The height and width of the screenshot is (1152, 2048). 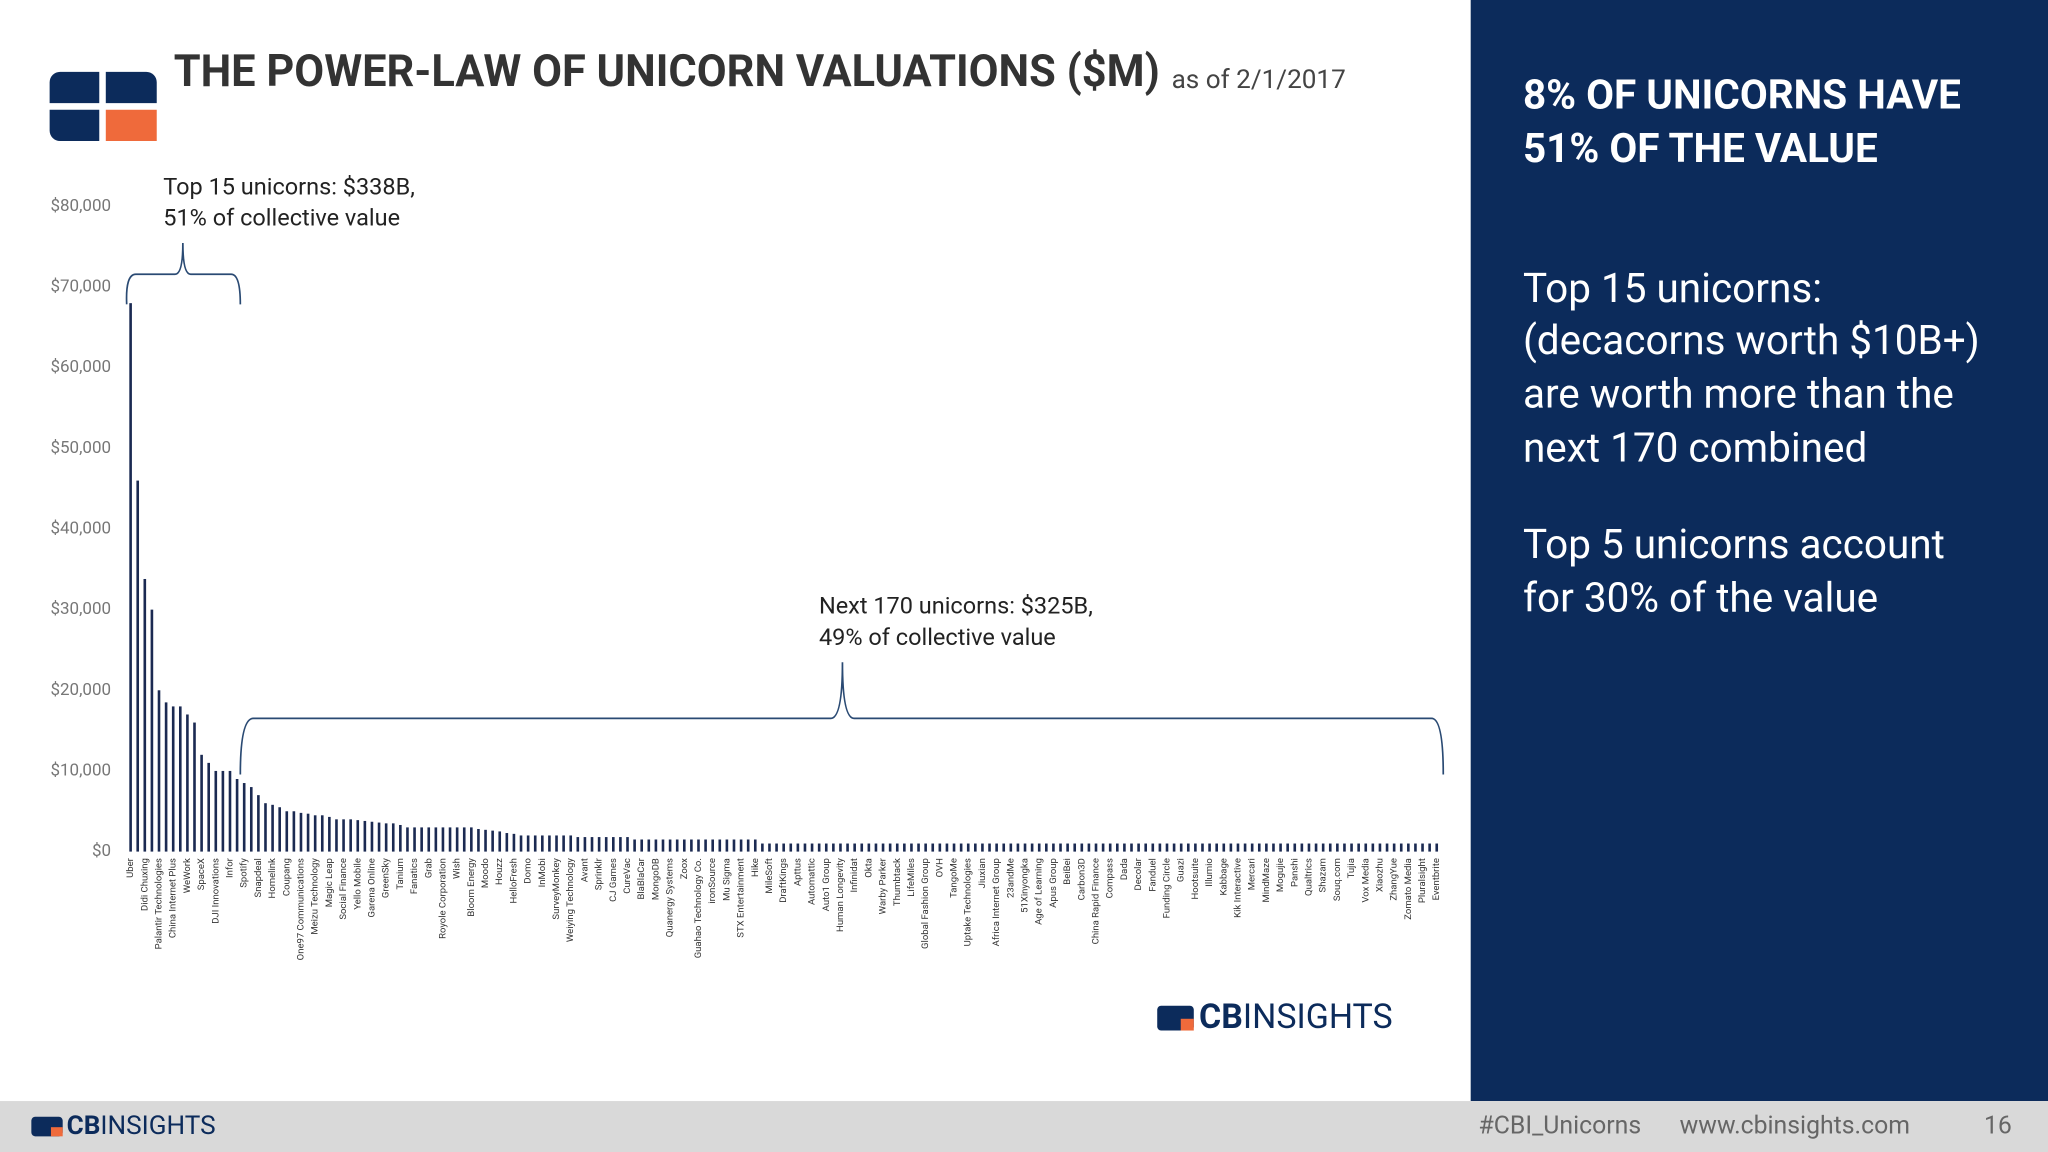 What do you see at coordinates (996, 902) in the screenshot?
I see `x-tick-label: Africa Internet Group` at bounding box center [996, 902].